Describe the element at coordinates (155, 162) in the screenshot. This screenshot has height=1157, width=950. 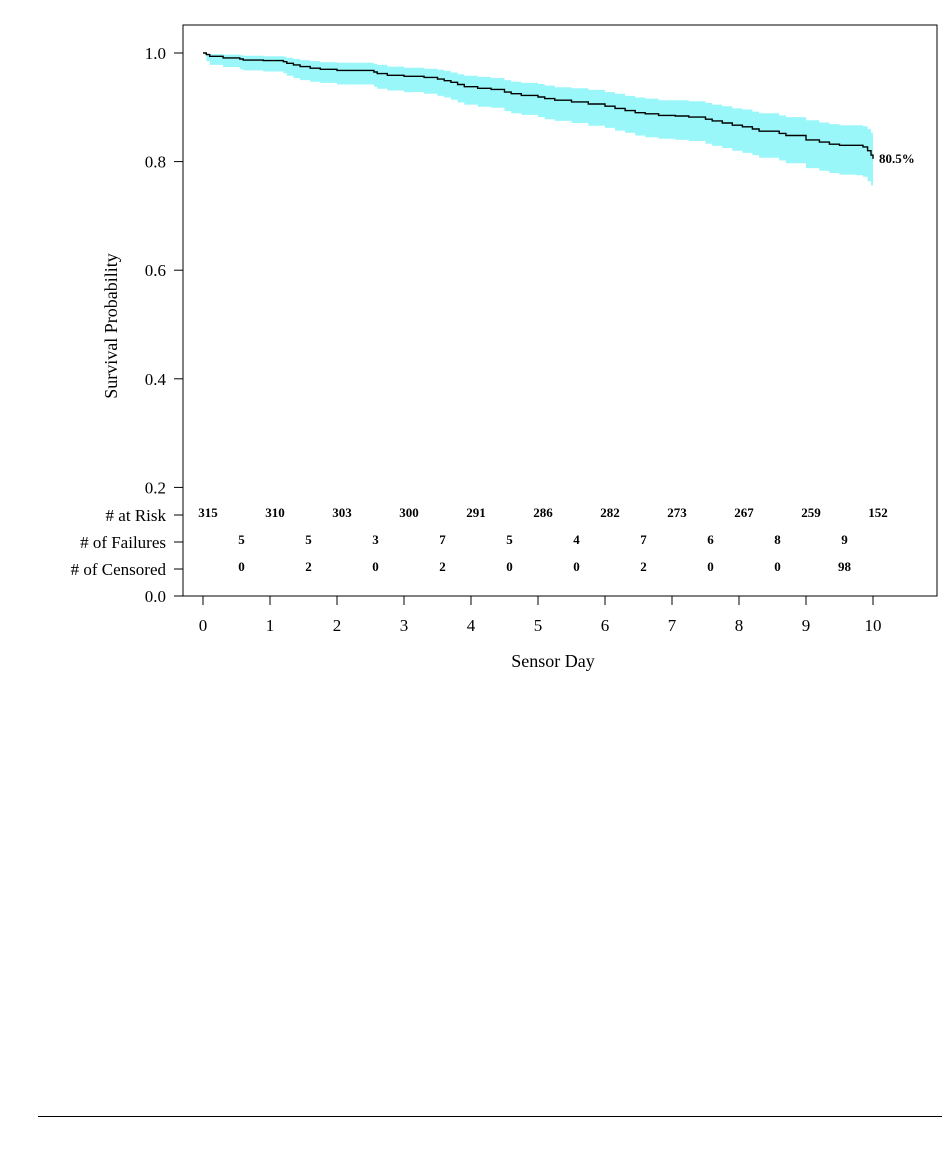
I see `y-tick-label: 0.8` at that location.